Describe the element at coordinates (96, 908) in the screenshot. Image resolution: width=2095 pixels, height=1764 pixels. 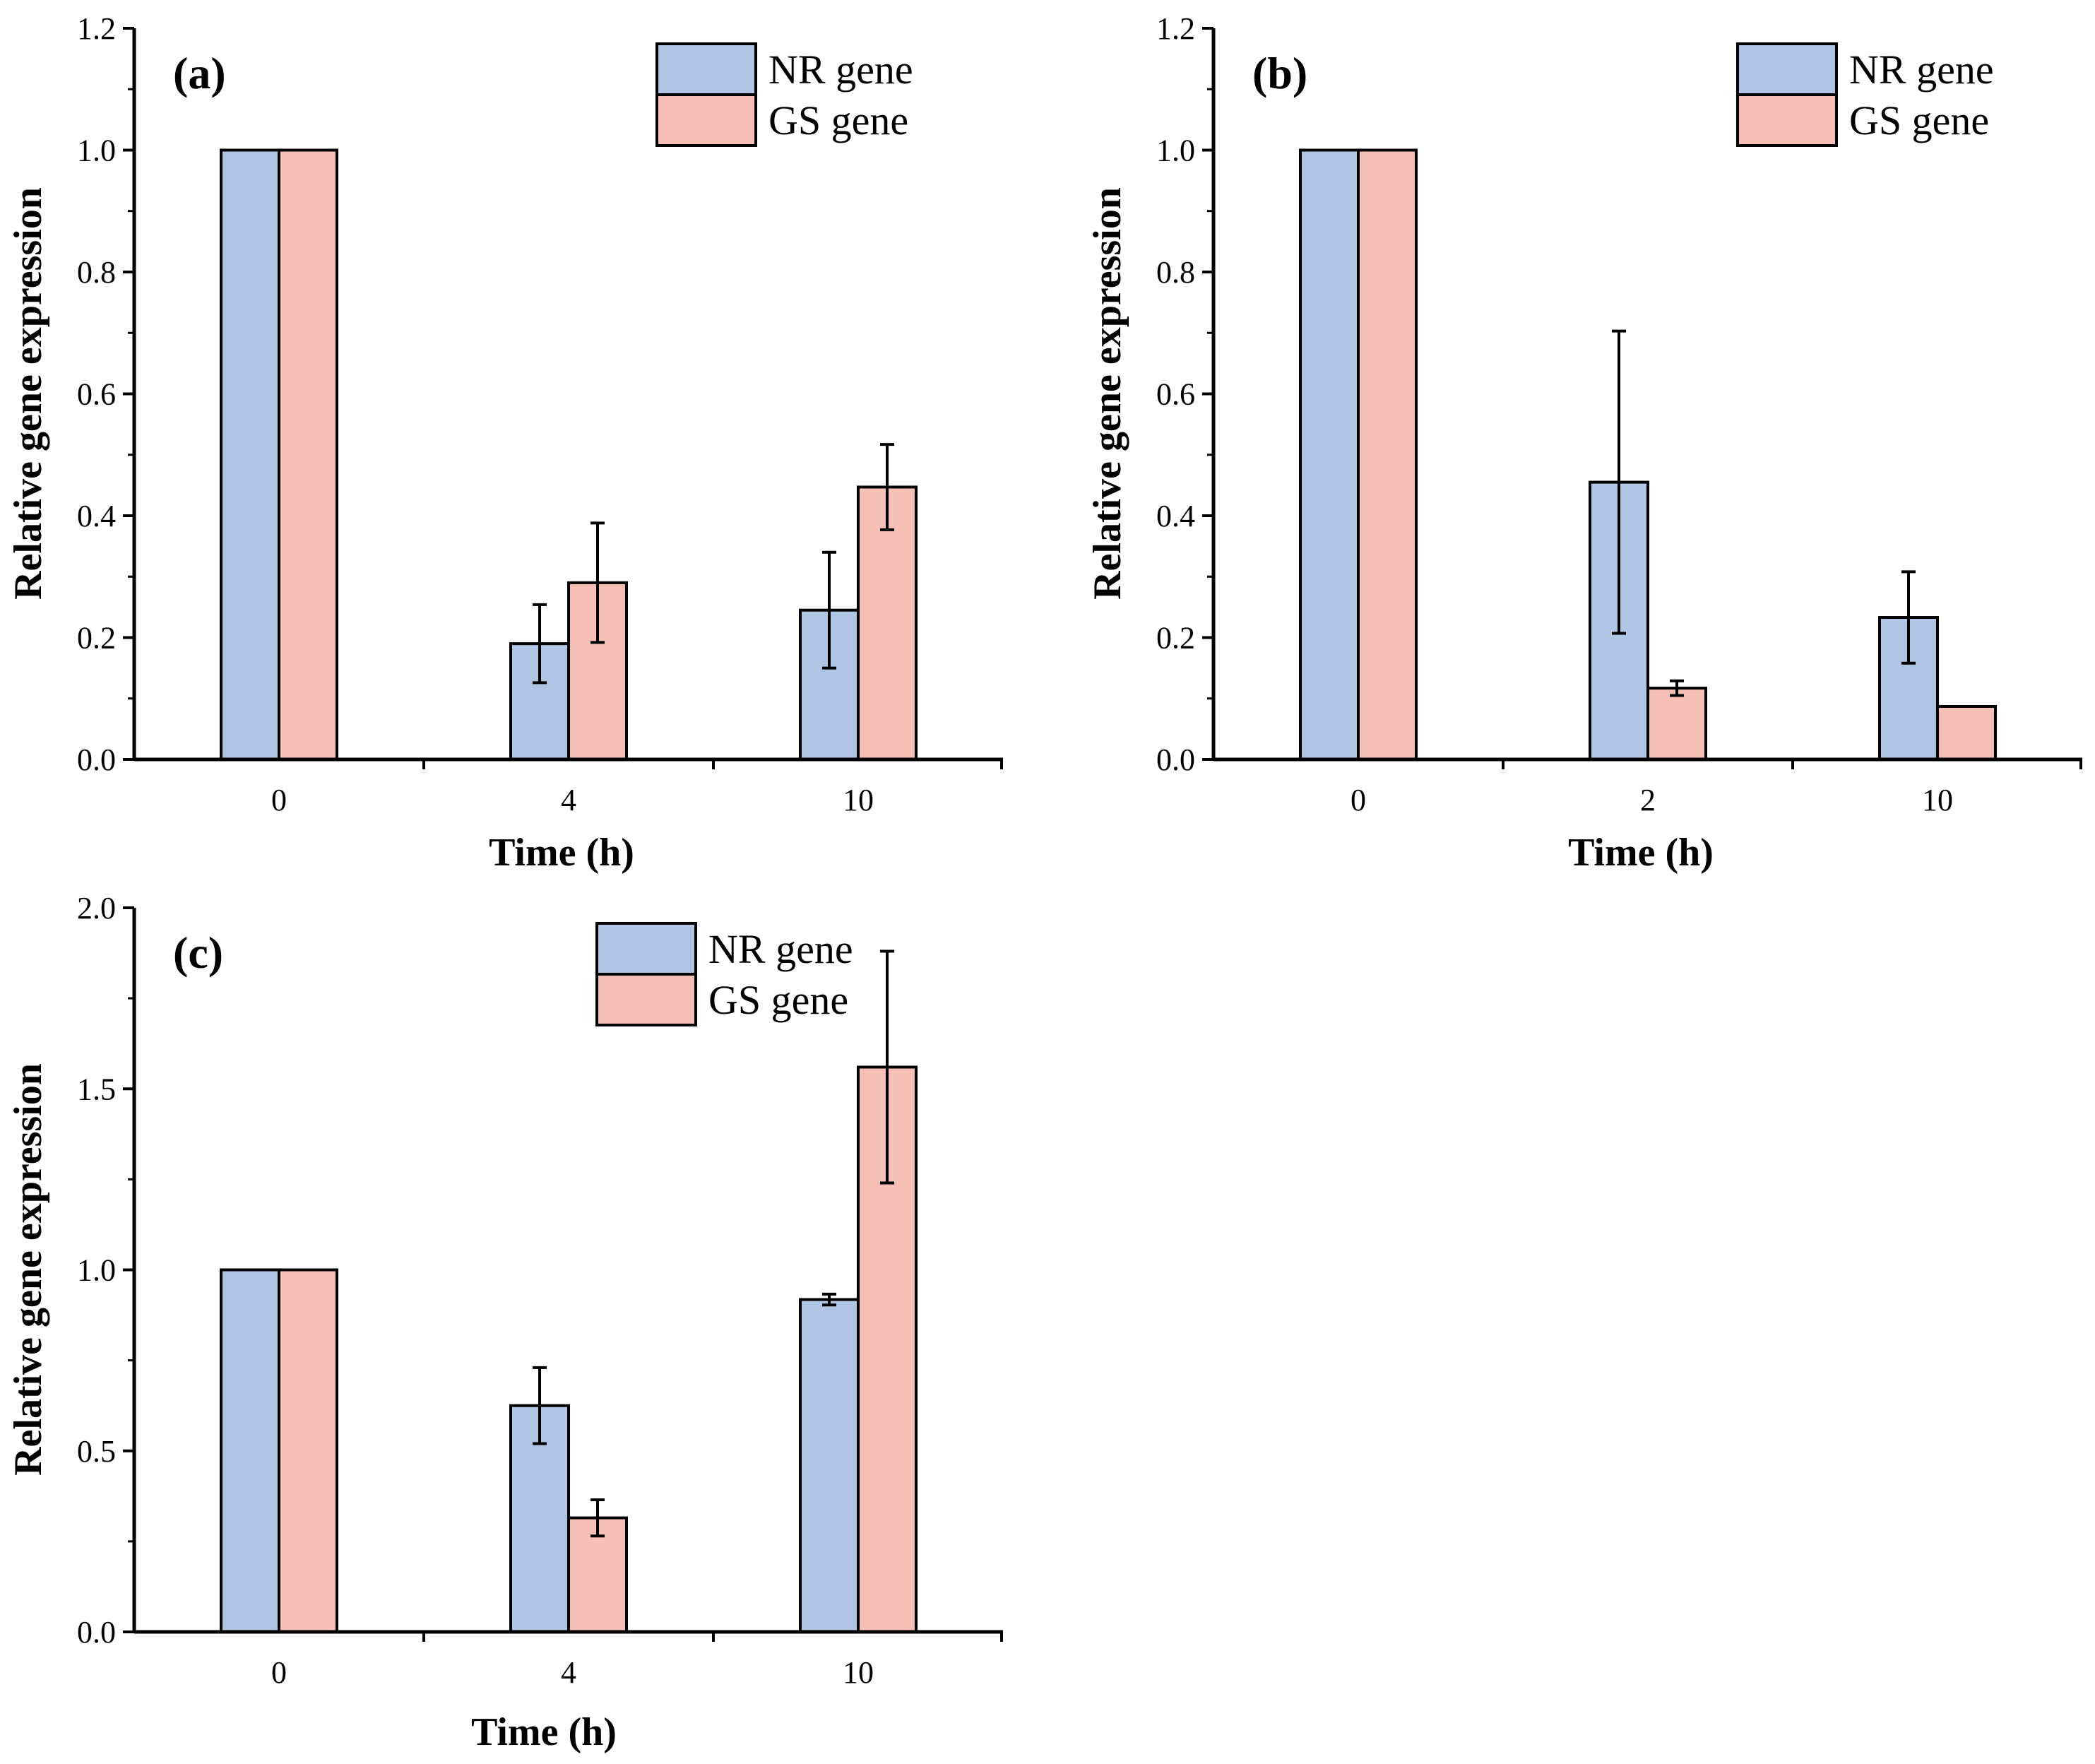
I see `y-tick-label: 2.0` at that location.